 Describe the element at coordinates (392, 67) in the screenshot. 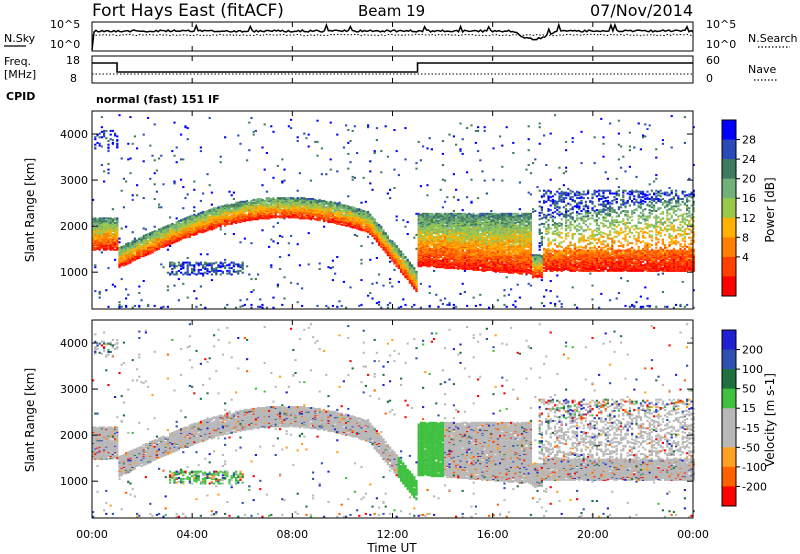

I see `frequency-trace` at that location.